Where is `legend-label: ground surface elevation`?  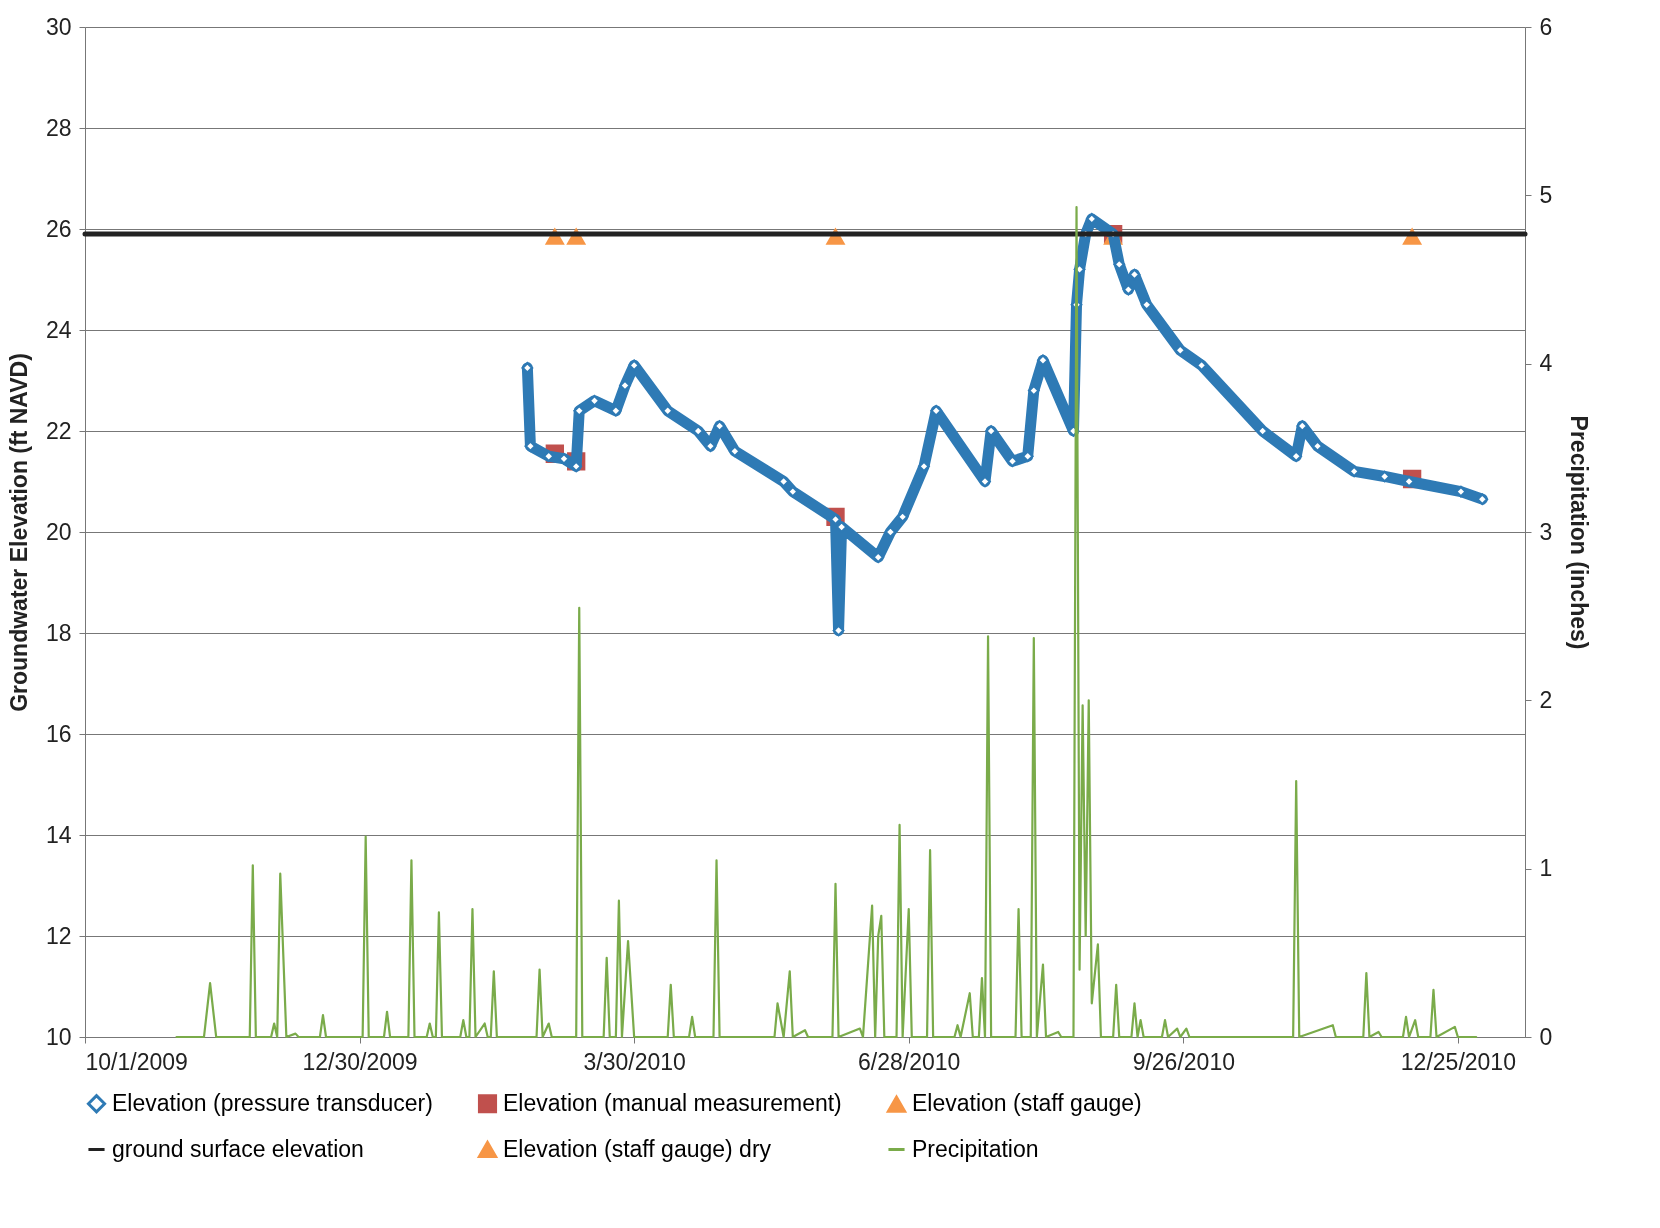 legend-label: ground surface elevation is located at coordinates (238, 1148).